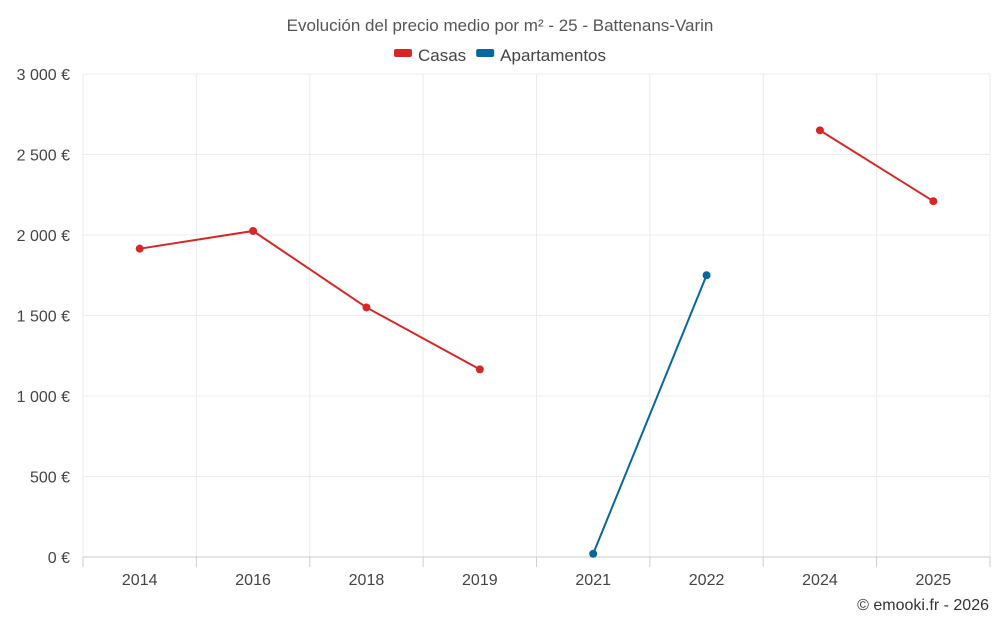 This screenshot has width=1000, height=625. What do you see at coordinates (43, 156) in the screenshot?
I see `y-tick-label: 2 500 €` at bounding box center [43, 156].